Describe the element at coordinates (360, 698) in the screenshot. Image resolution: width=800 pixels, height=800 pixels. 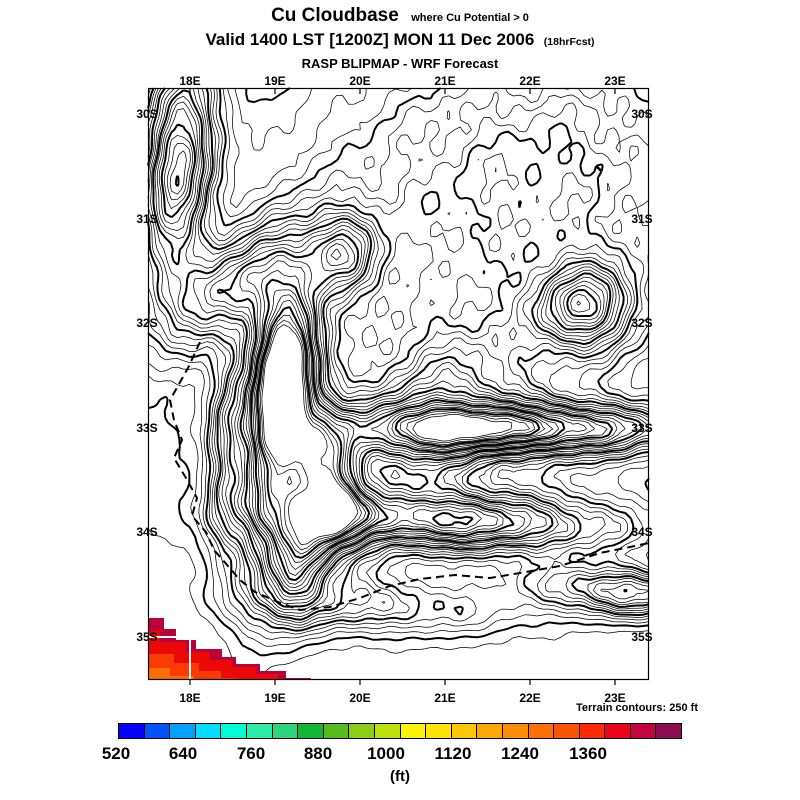
I see `lon-label-bottom: 20E` at that location.